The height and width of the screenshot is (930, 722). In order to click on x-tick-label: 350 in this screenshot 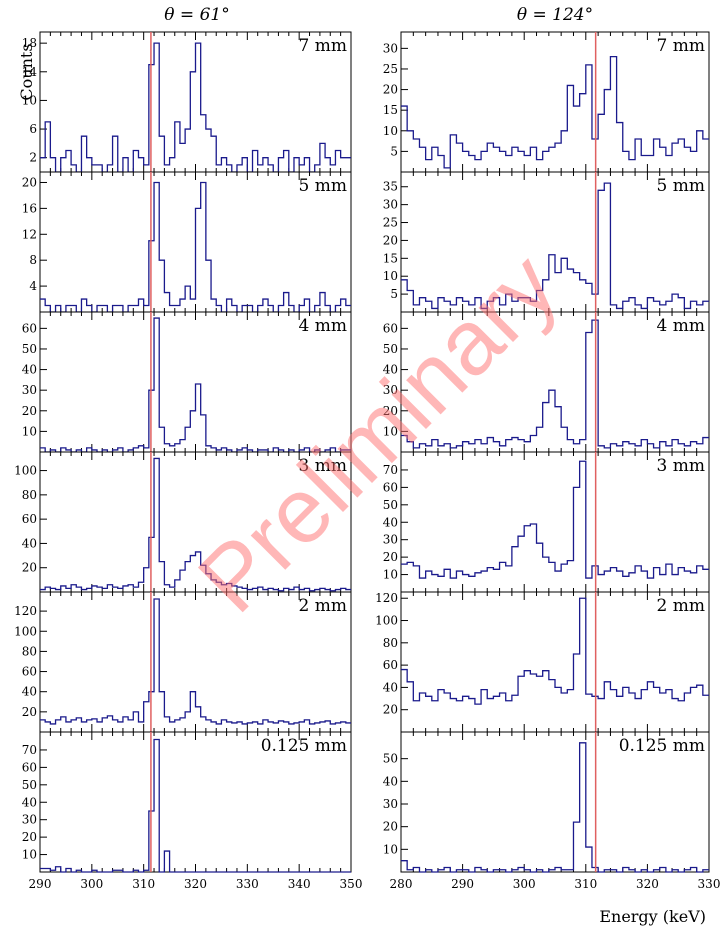, I will do `click(351, 884)`.